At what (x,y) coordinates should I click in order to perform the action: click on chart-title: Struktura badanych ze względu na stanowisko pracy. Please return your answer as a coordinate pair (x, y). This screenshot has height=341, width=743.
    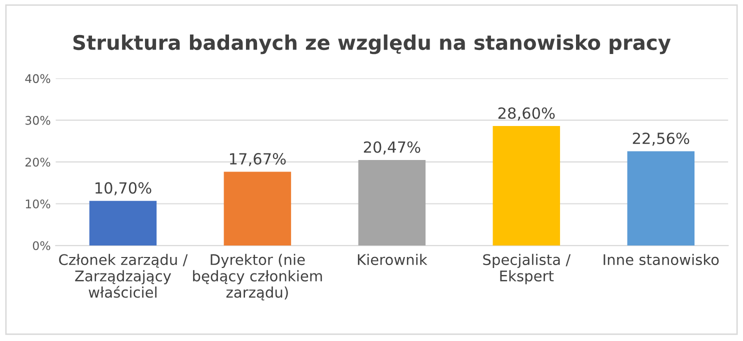
    Looking at the image, I should click on (372, 44).